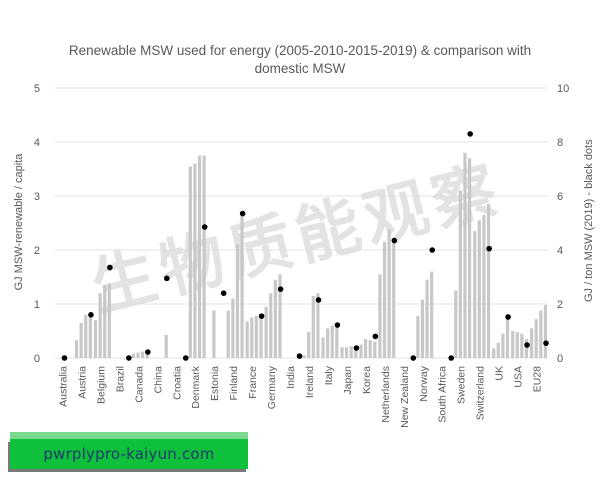  Describe the element at coordinates (133, 355) in the screenshot. I see `bar-canada-2005` at that location.